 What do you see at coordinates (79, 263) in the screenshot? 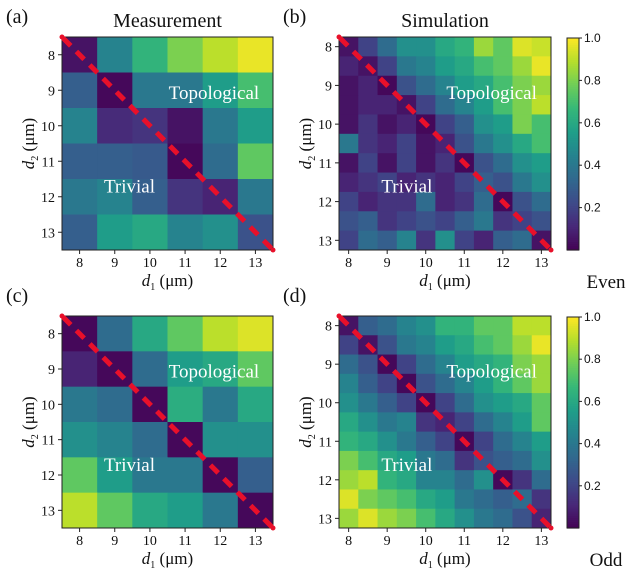
I see `x-tick-label: 8` at bounding box center [79, 263].